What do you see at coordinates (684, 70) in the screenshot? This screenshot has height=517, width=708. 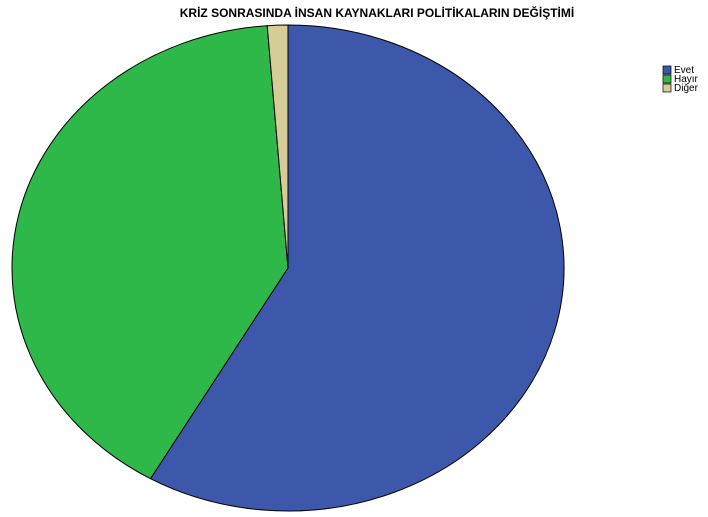 I see `legend-label: Evet` at bounding box center [684, 70].